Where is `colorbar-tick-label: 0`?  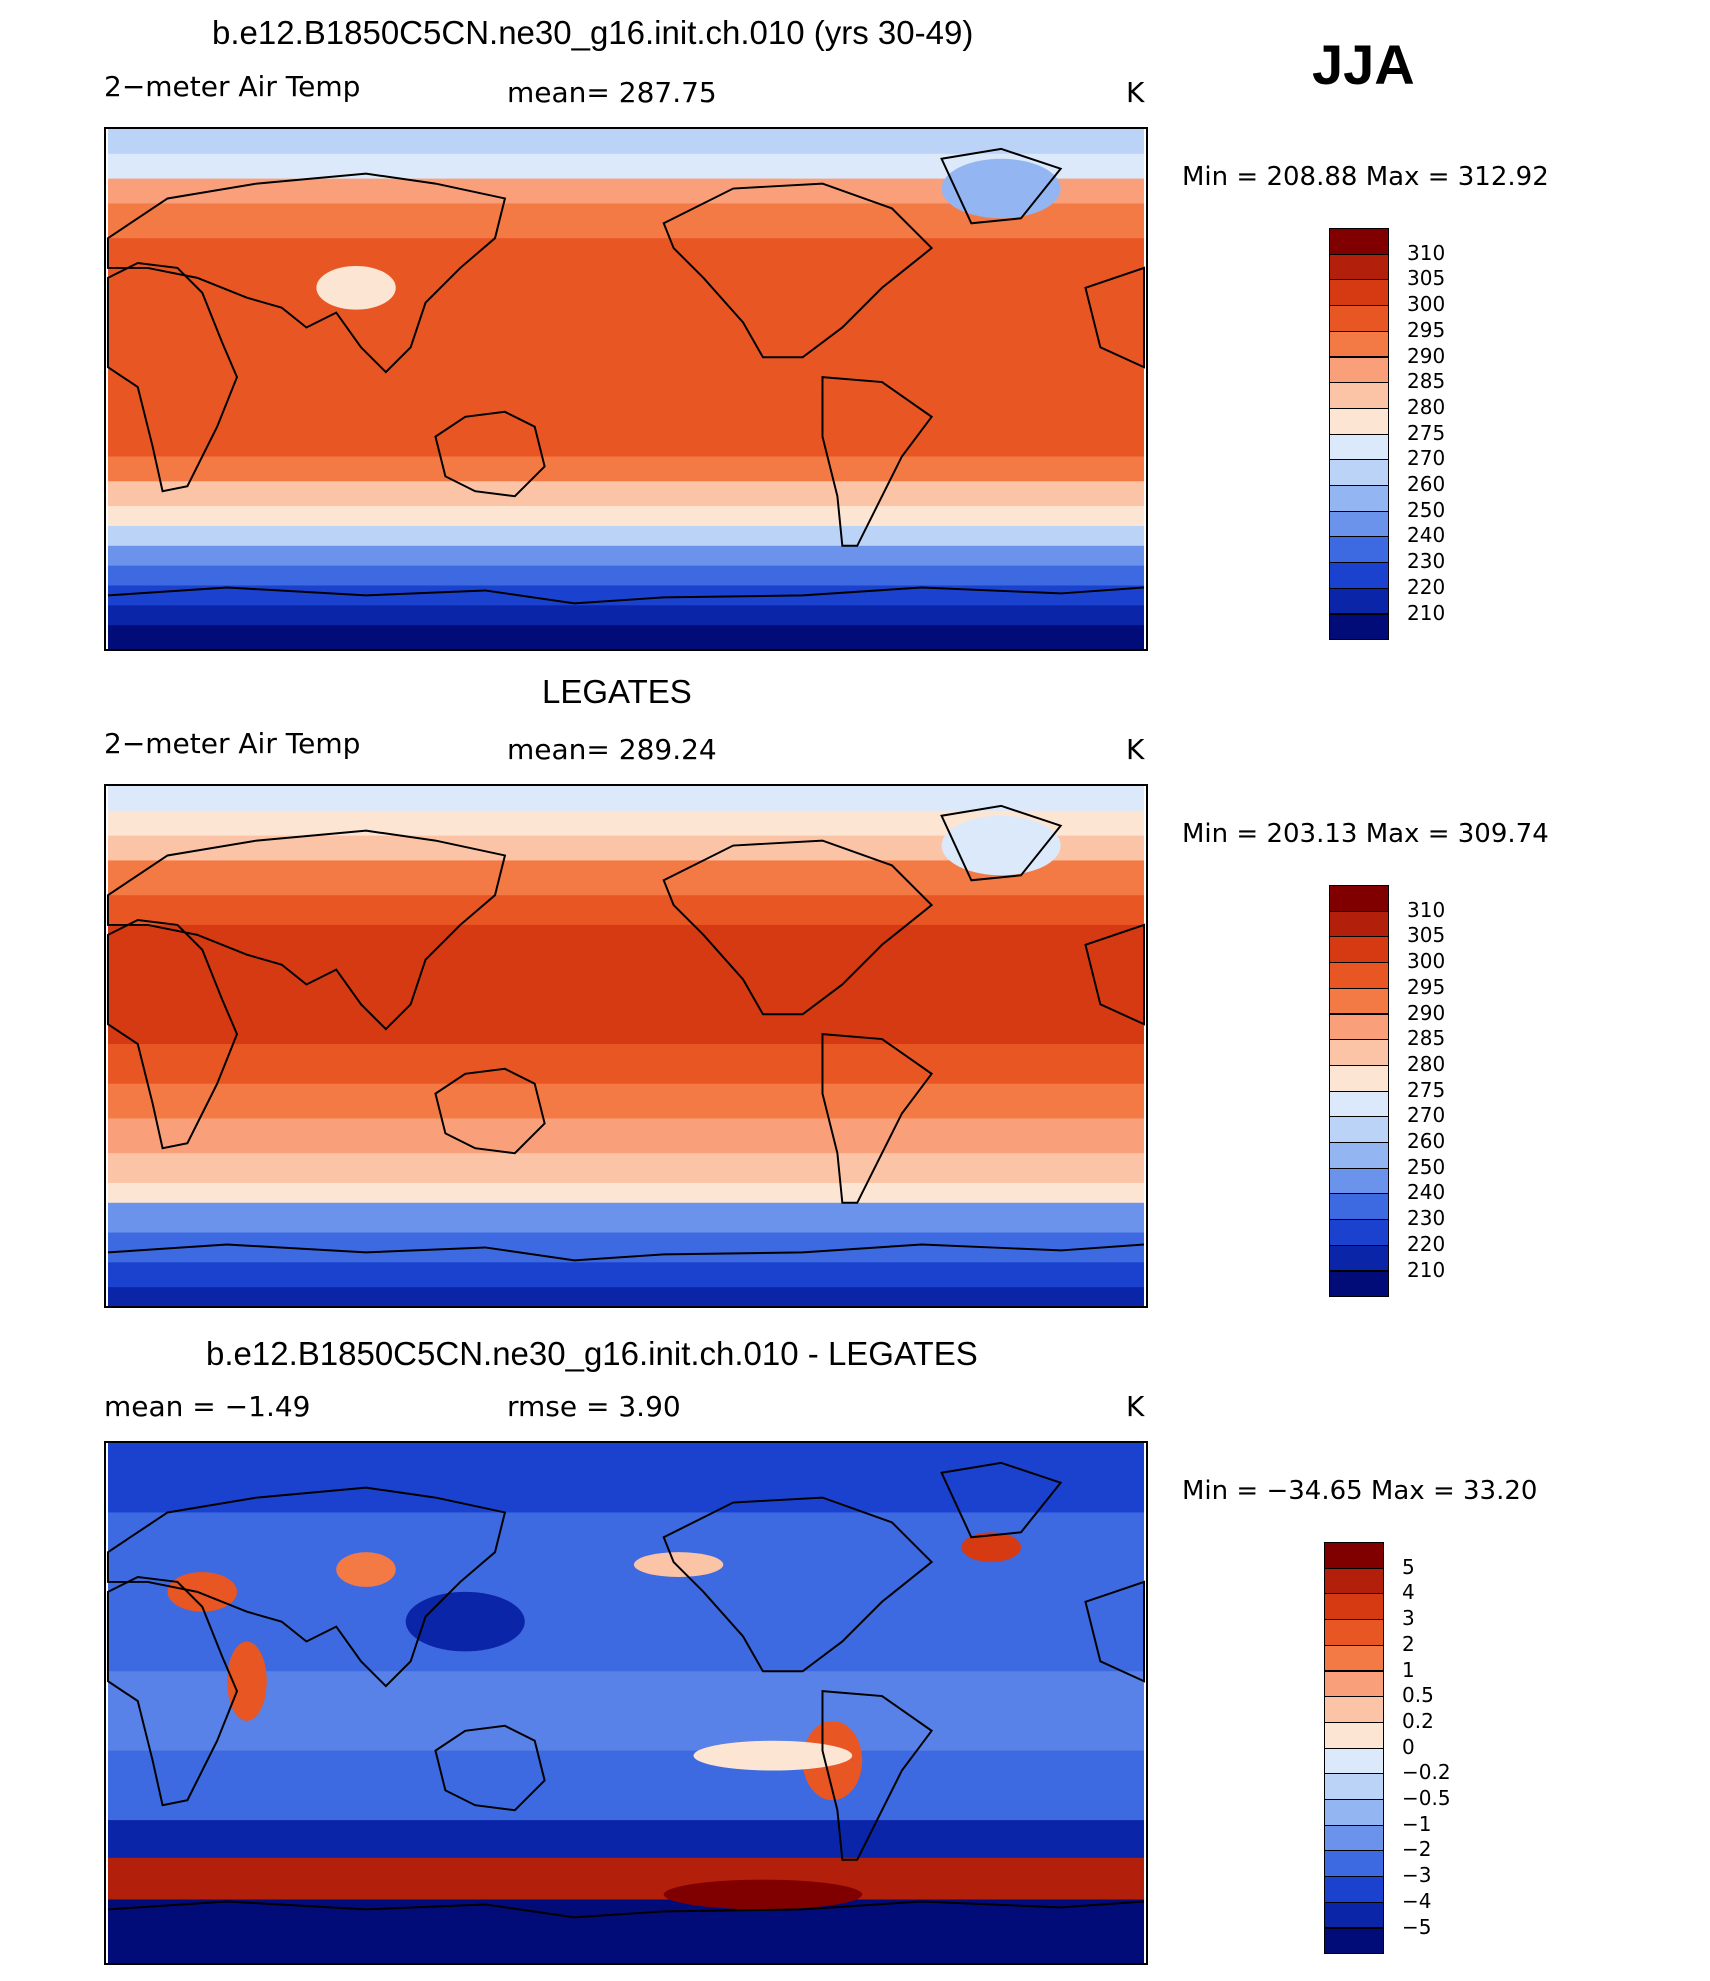
colorbar-tick-label: 0 is located at coordinates (1408, 1746).